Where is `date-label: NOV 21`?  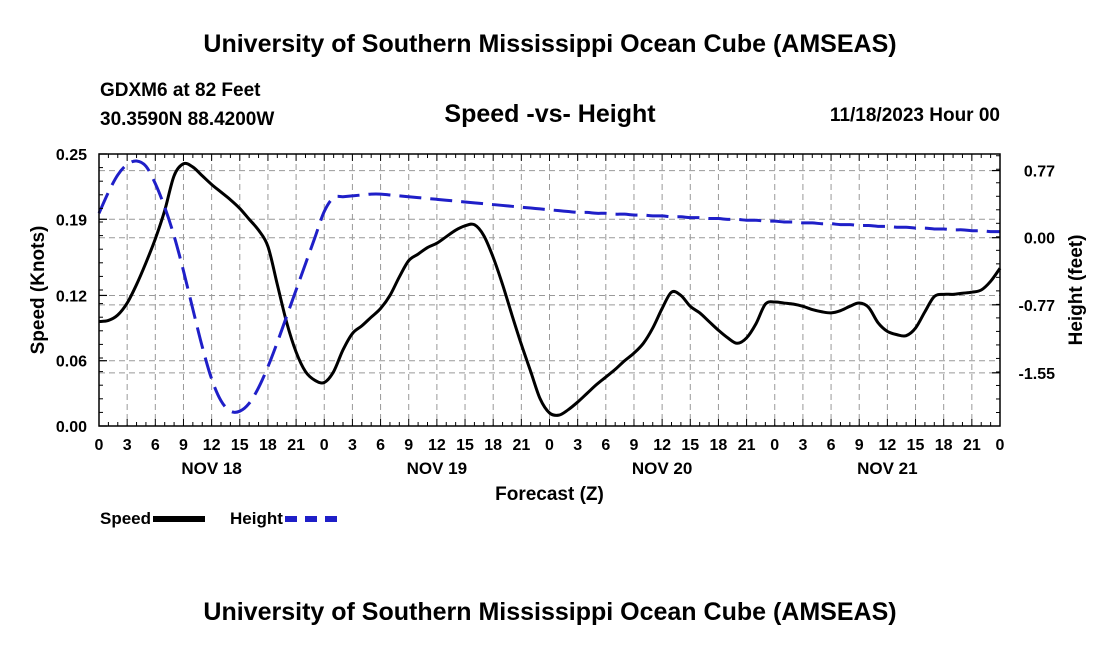 date-label: NOV 21 is located at coordinates (887, 468).